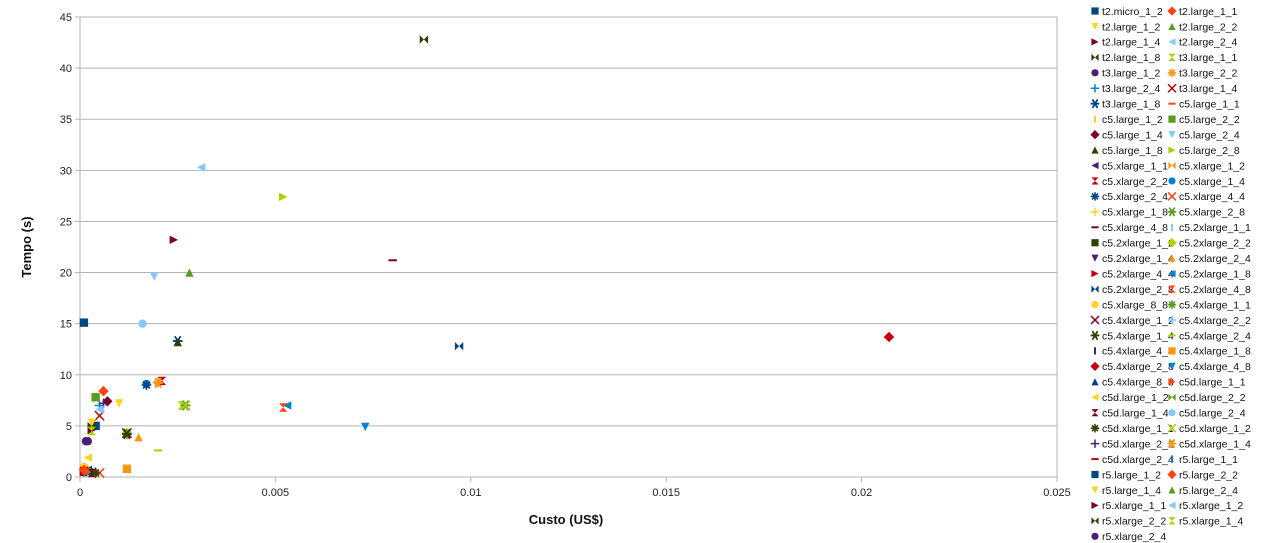 The width and height of the screenshot is (1280, 543). I want to click on legend-item: c5.2xlarge_1_8, so click(1209, 274).